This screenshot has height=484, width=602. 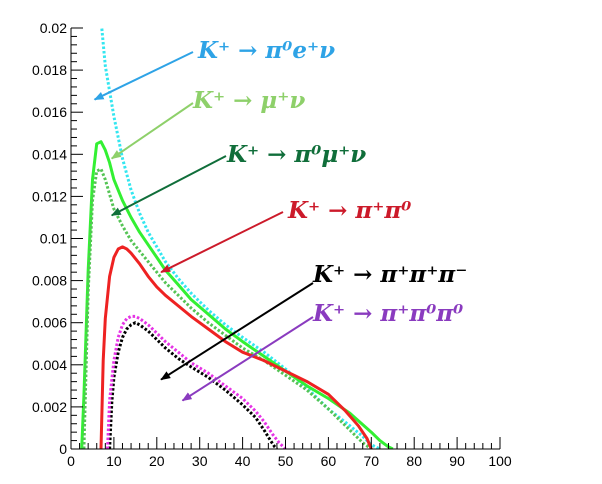 I want to click on annotation-label-1: K⁺ → π⁰e⁺ν, so click(x=266, y=50).